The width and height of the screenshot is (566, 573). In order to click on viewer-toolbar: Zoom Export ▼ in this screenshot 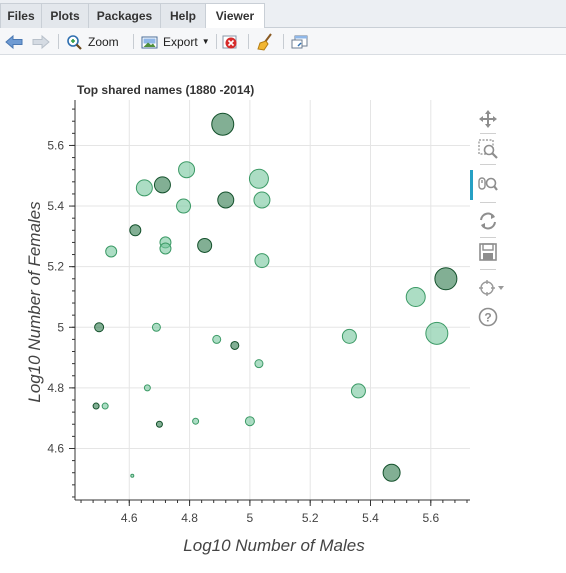, I will do `click(283, 41)`.